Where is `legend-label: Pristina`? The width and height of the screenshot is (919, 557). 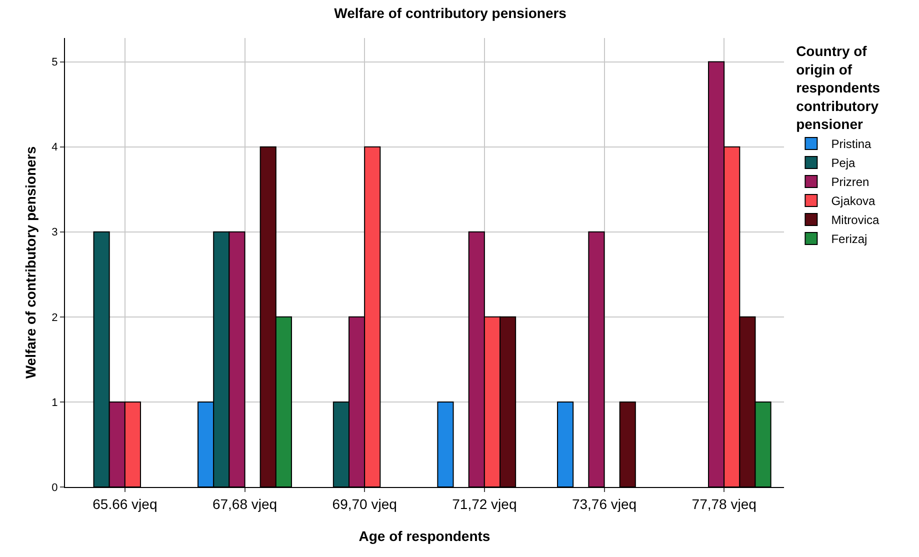
legend-label: Pristina is located at coordinates (851, 144).